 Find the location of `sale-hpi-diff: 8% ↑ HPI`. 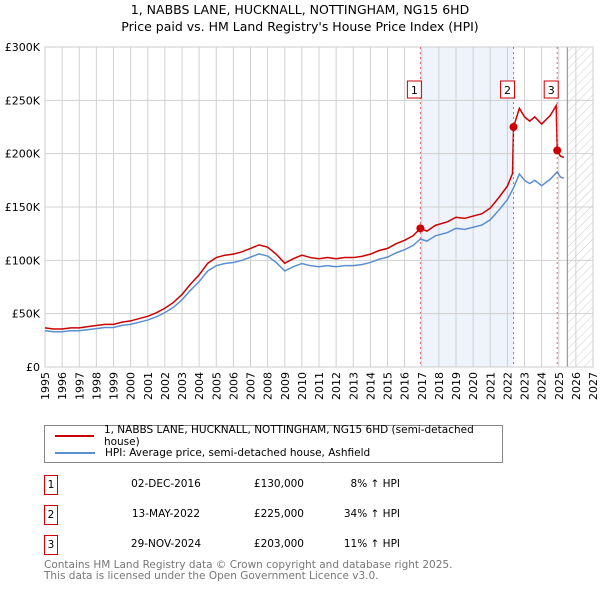

sale-hpi-diff: 8% ↑ HPI is located at coordinates (375, 484).